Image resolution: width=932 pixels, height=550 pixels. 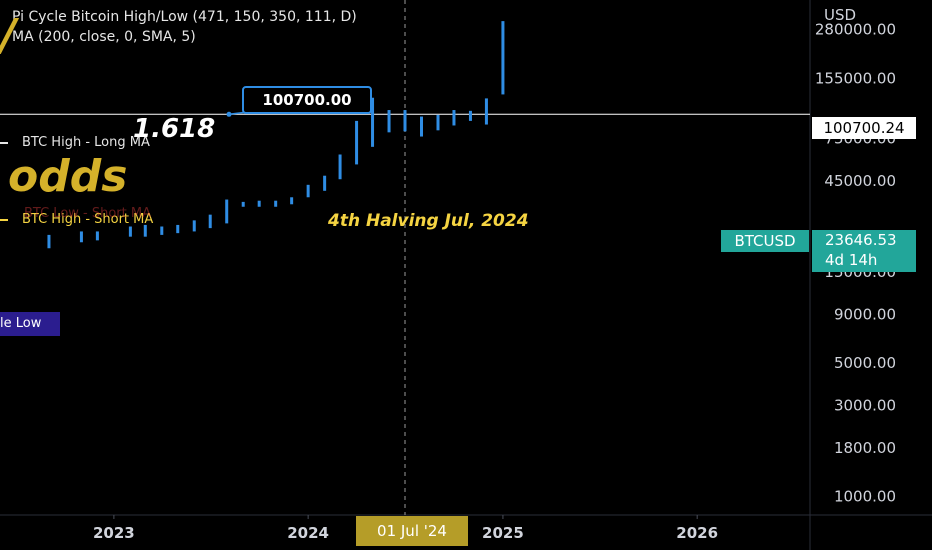 I want to click on y-tick-label: 280000.00, so click(x=855, y=30).